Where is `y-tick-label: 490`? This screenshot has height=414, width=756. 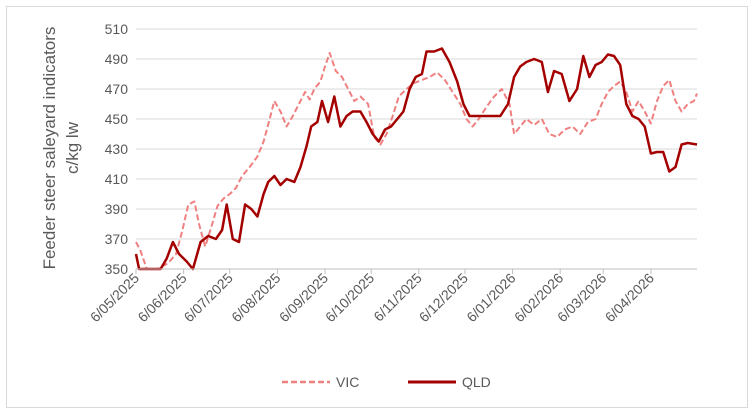 y-tick-label: 490 is located at coordinates (117, 59).